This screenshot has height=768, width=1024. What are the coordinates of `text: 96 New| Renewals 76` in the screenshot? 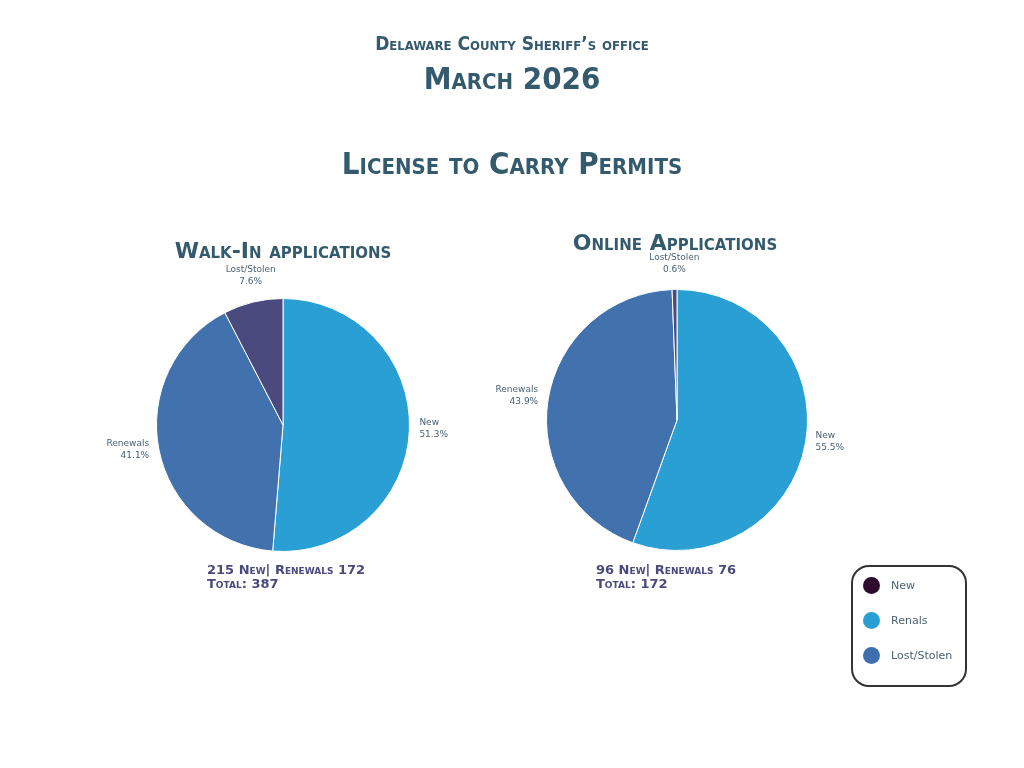 It's located at (666, 569).